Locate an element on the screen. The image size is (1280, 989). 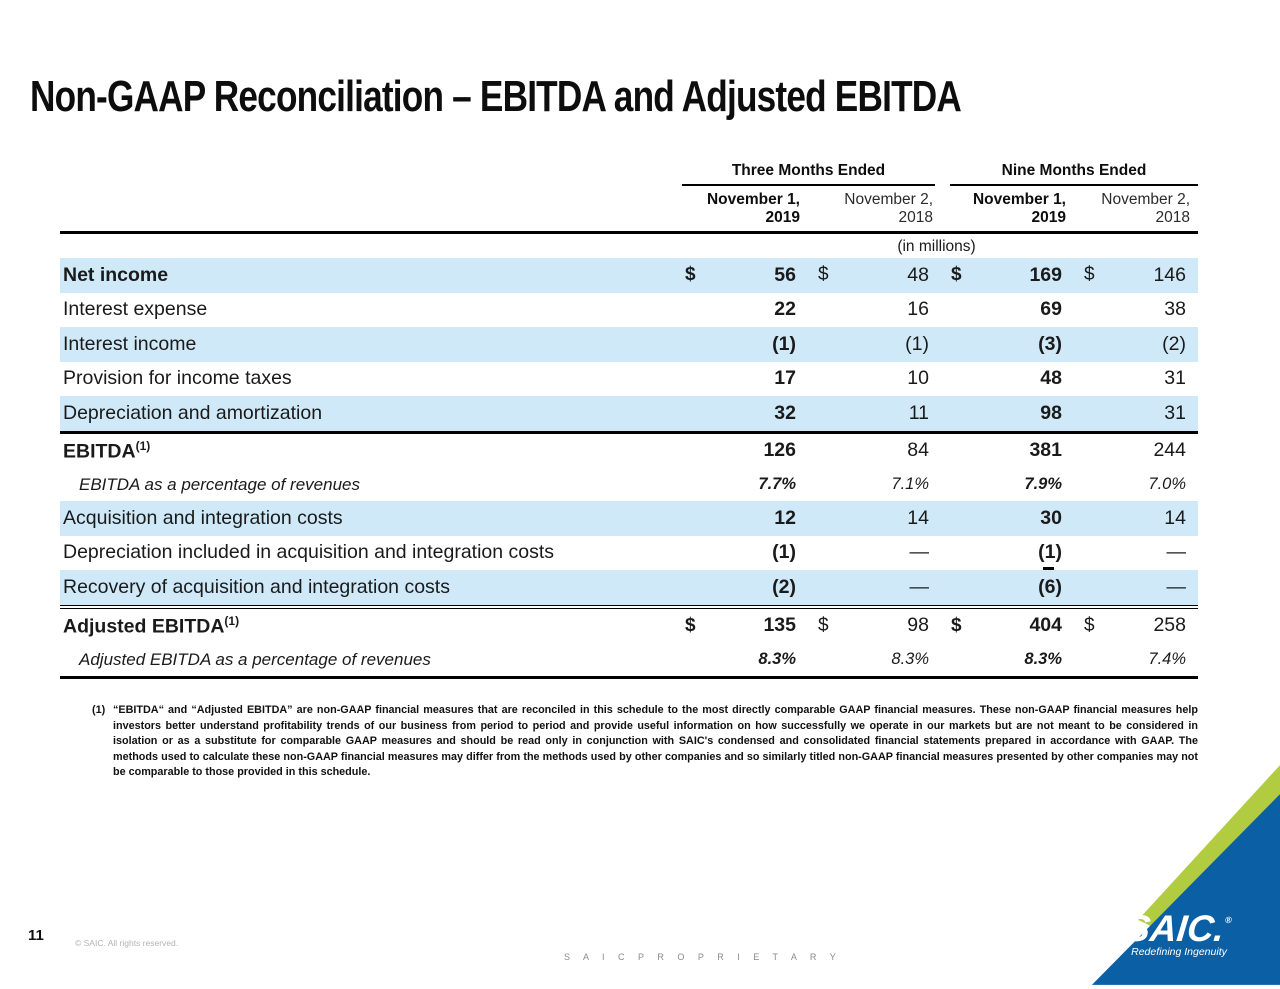
logo-tagline: Redefining Ingenuity is located at coordinates (1179, 952).